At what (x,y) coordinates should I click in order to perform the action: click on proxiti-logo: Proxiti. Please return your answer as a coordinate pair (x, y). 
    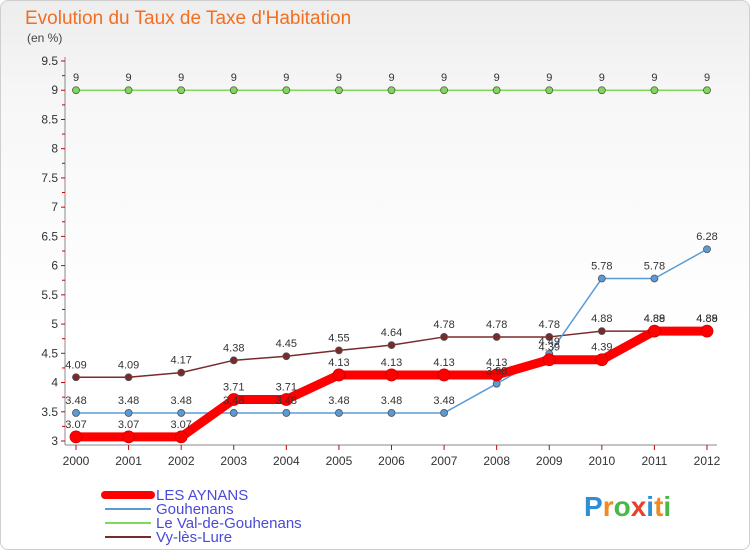
    Looking at the image, I should click on (627, 506).